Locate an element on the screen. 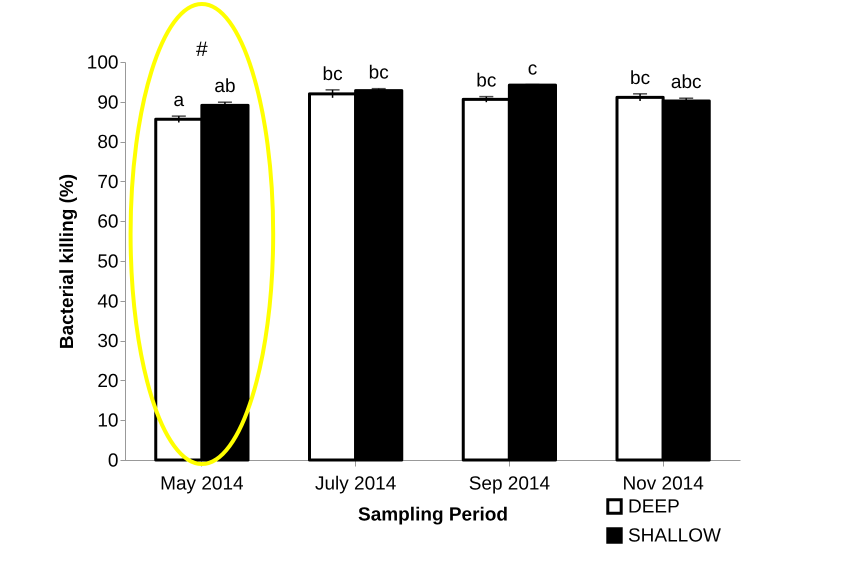 The width and height of the screenshot is (860, 581). x-tick-label: May 2014 is located at coordinates (202, 484).